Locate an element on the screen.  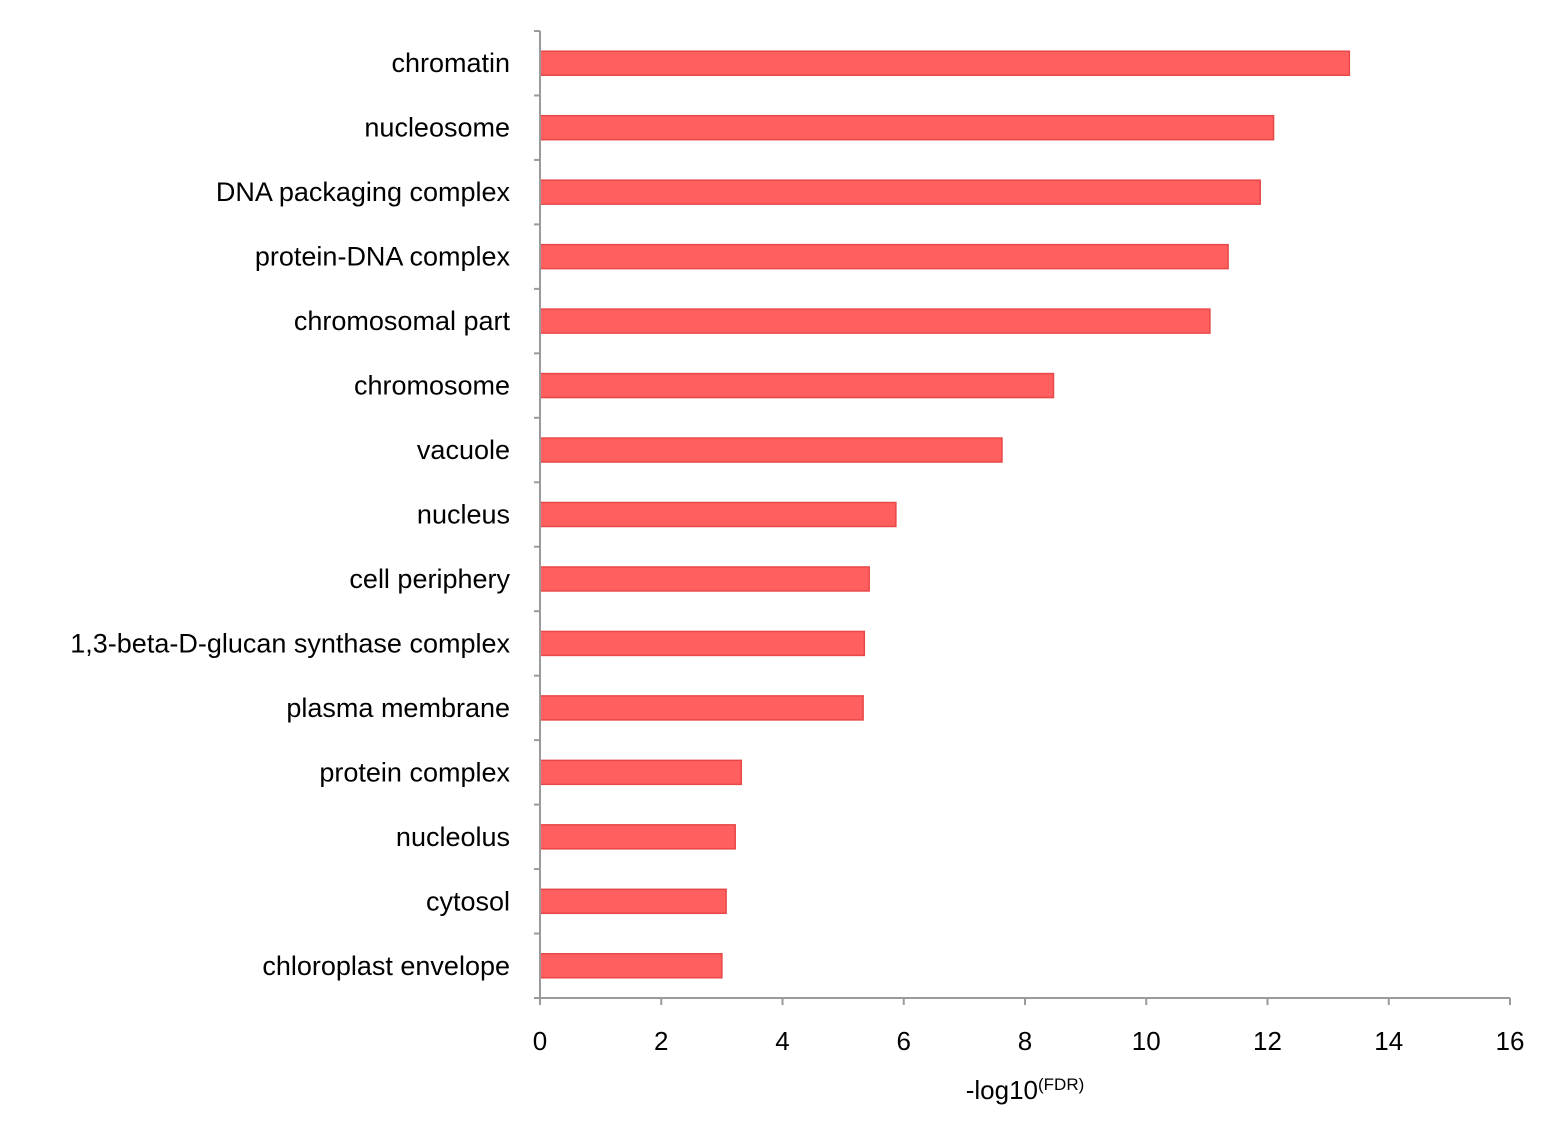
bar-chromosomal-part is located at coordinates (875, 321).